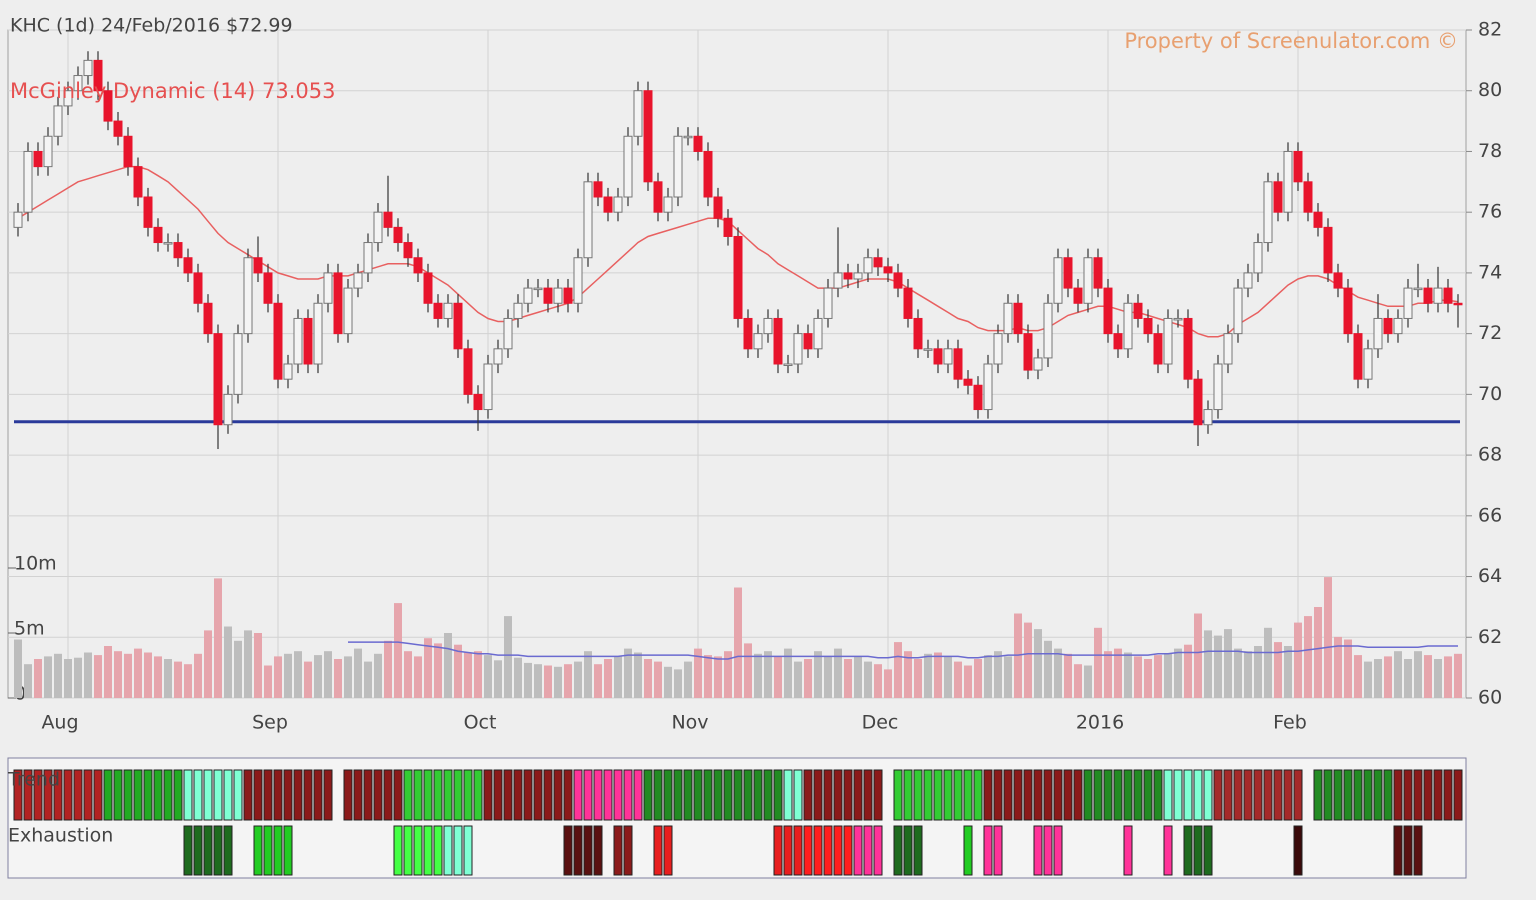  I want to click on y-tick-label: 66, so click(1490, 515).